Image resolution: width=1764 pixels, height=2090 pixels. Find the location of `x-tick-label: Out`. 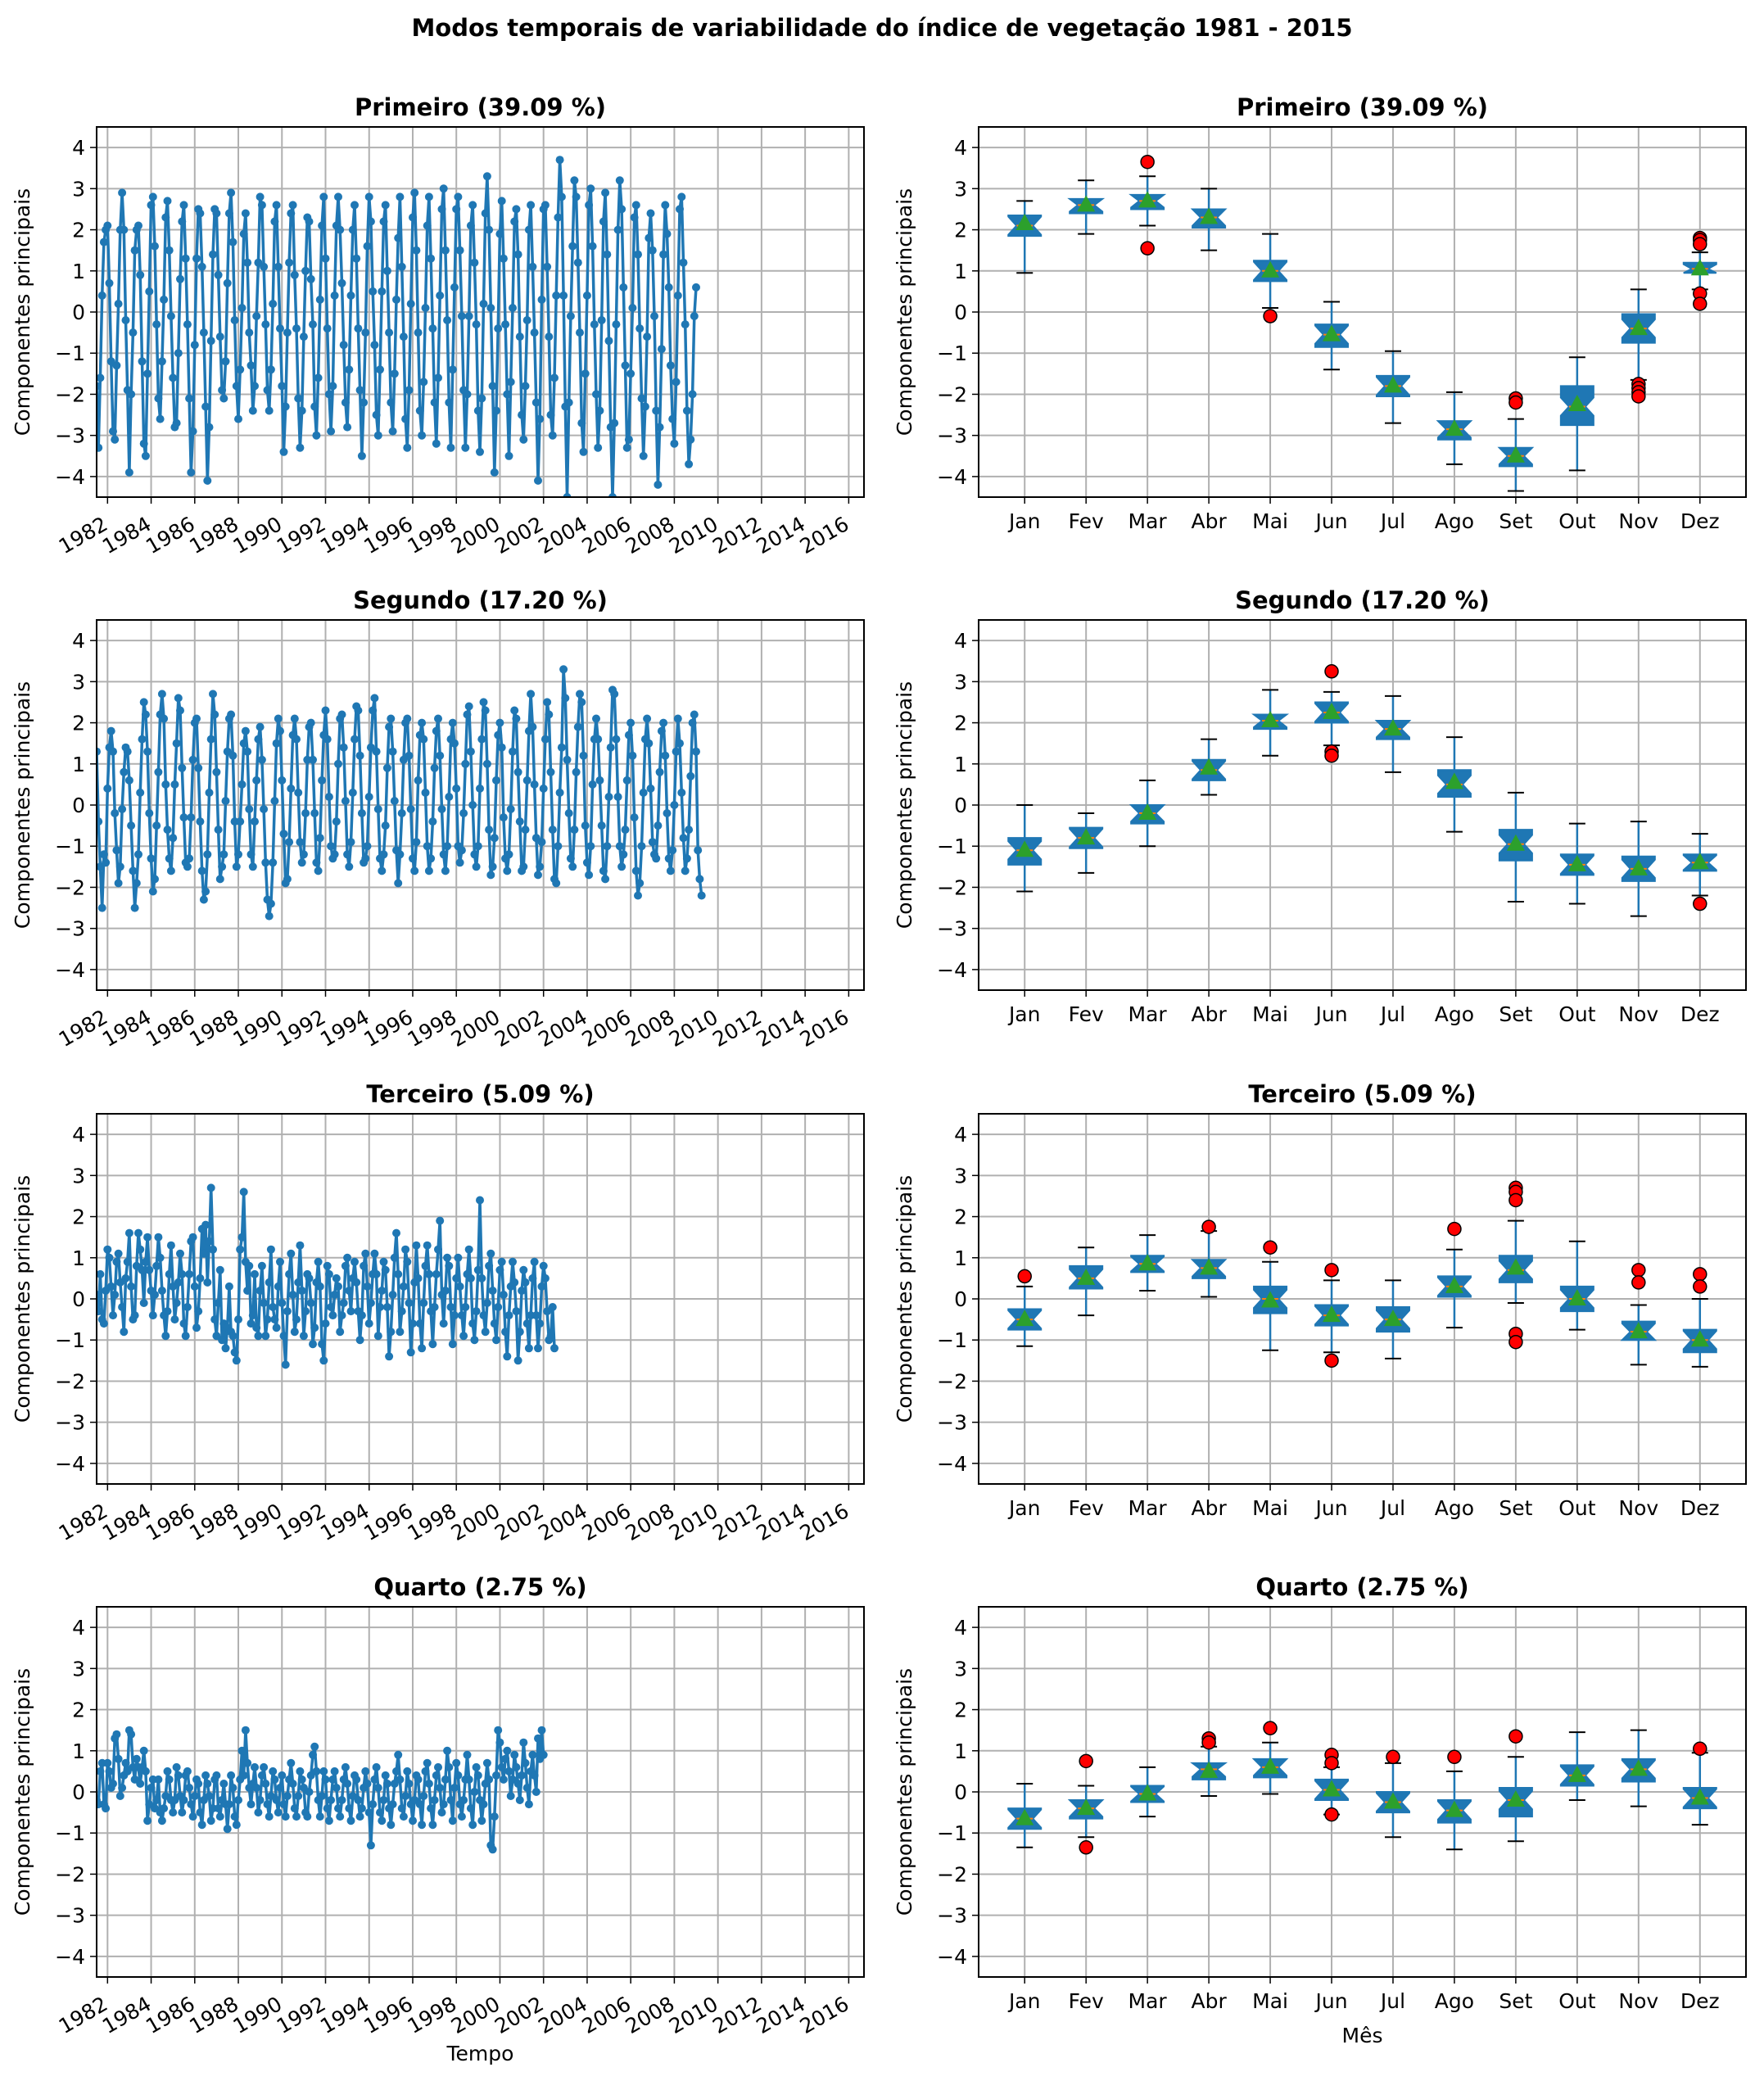

x-tick-label: Out is located at coordinates (1577, 1014).